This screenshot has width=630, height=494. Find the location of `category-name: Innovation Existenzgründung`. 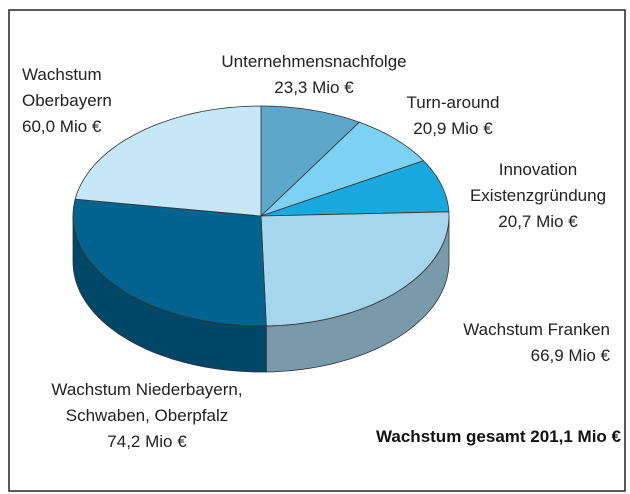

category-name: Innovation Existenzgründung is located at coordinates (538, 182).